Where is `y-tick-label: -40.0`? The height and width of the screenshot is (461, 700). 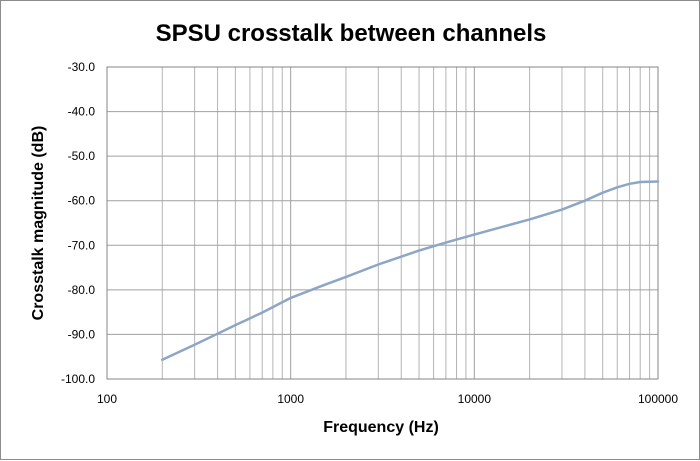 y-tick-label: -40.0 is located at coordinates (82, 112).